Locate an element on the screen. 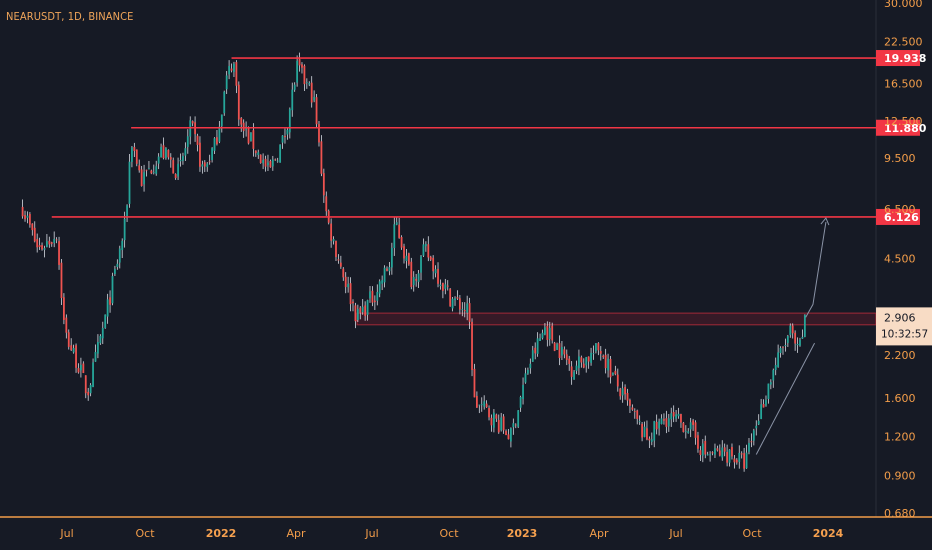 The height and width of the screenshot is (550, 932). last-price-tag: 2.906 10:32:57 is located at coordinates (904, 326).